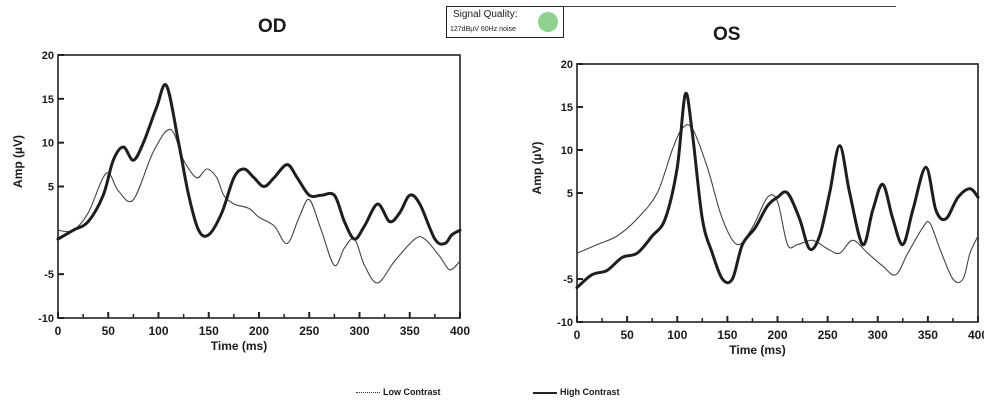 The height and width of the screenshot is (405, 984). What do you see at coordinates (928, 335) in the screenshot?
I see `os-x-tick-label: 350` at bounding box center [928, 335].